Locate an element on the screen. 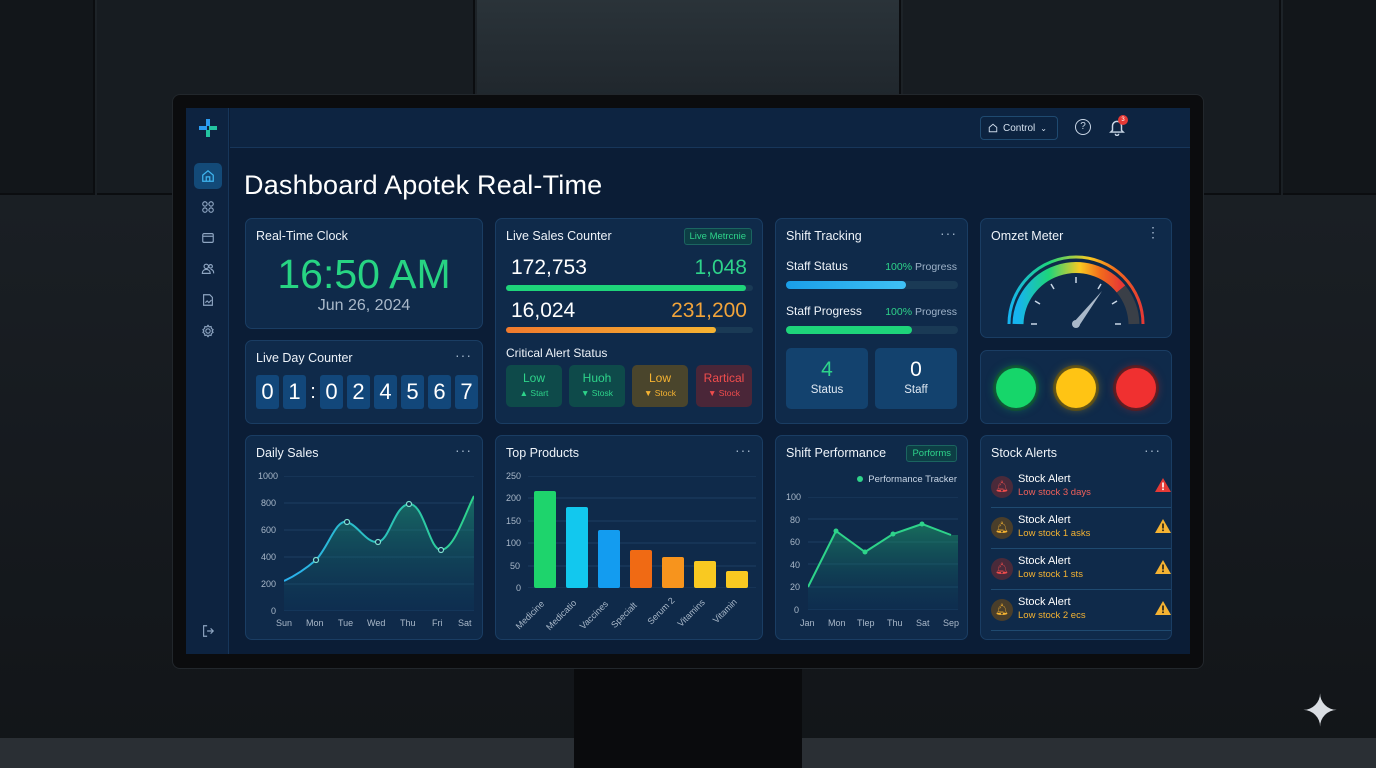  more-options-icon: ⋮ is located at coordinates (1153, 232).